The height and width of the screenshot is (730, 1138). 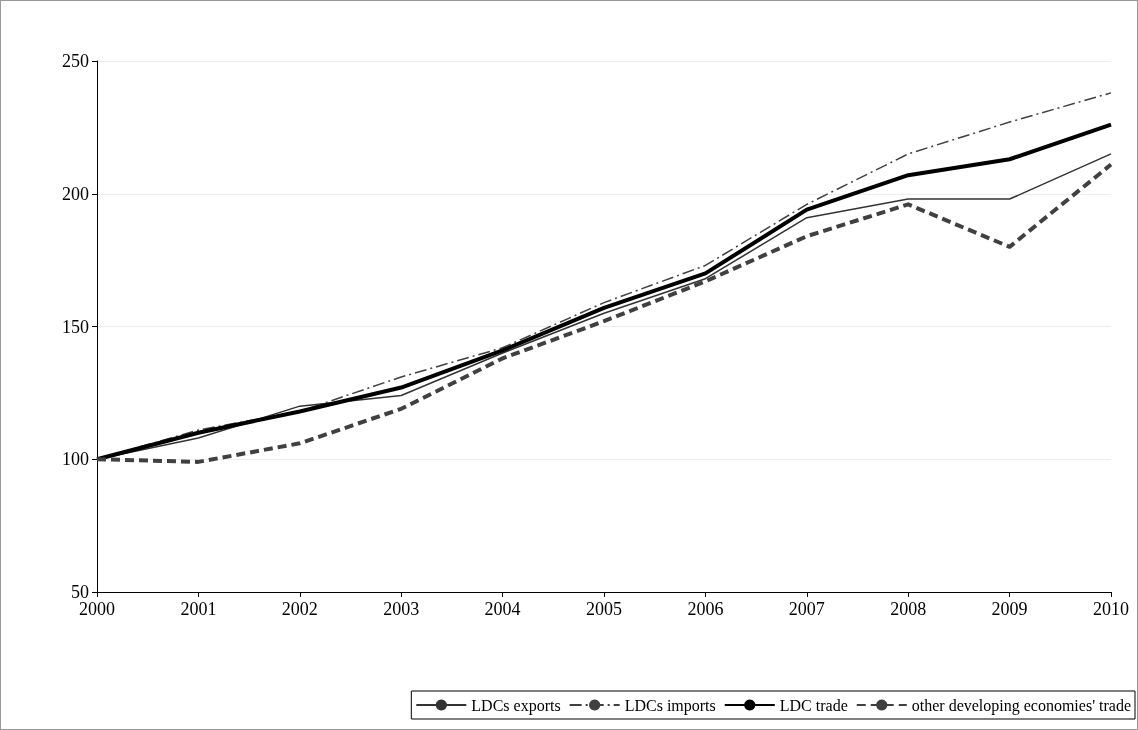 What do you see at coordinates (299, 609) in the screenshot?
I see `x-tick-label: 2002` at bounding box center [299, 609].